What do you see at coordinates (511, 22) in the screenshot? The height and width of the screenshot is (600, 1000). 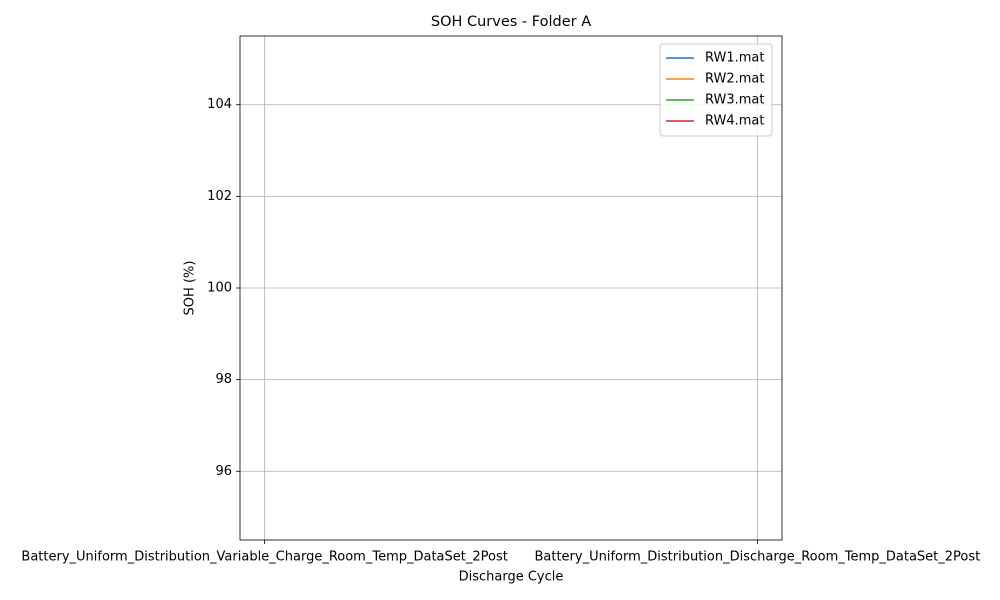 I see `chart-title: SOH Curves - Folder A` at bounding box center [511, 22].